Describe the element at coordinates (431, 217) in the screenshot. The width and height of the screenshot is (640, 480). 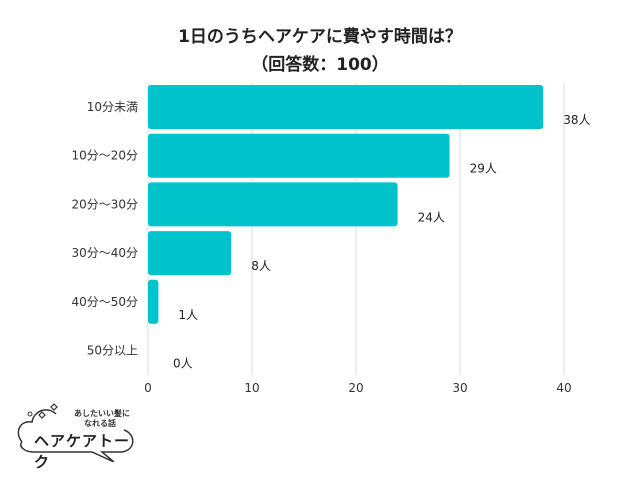
I see `data-label: 24人` at that location.